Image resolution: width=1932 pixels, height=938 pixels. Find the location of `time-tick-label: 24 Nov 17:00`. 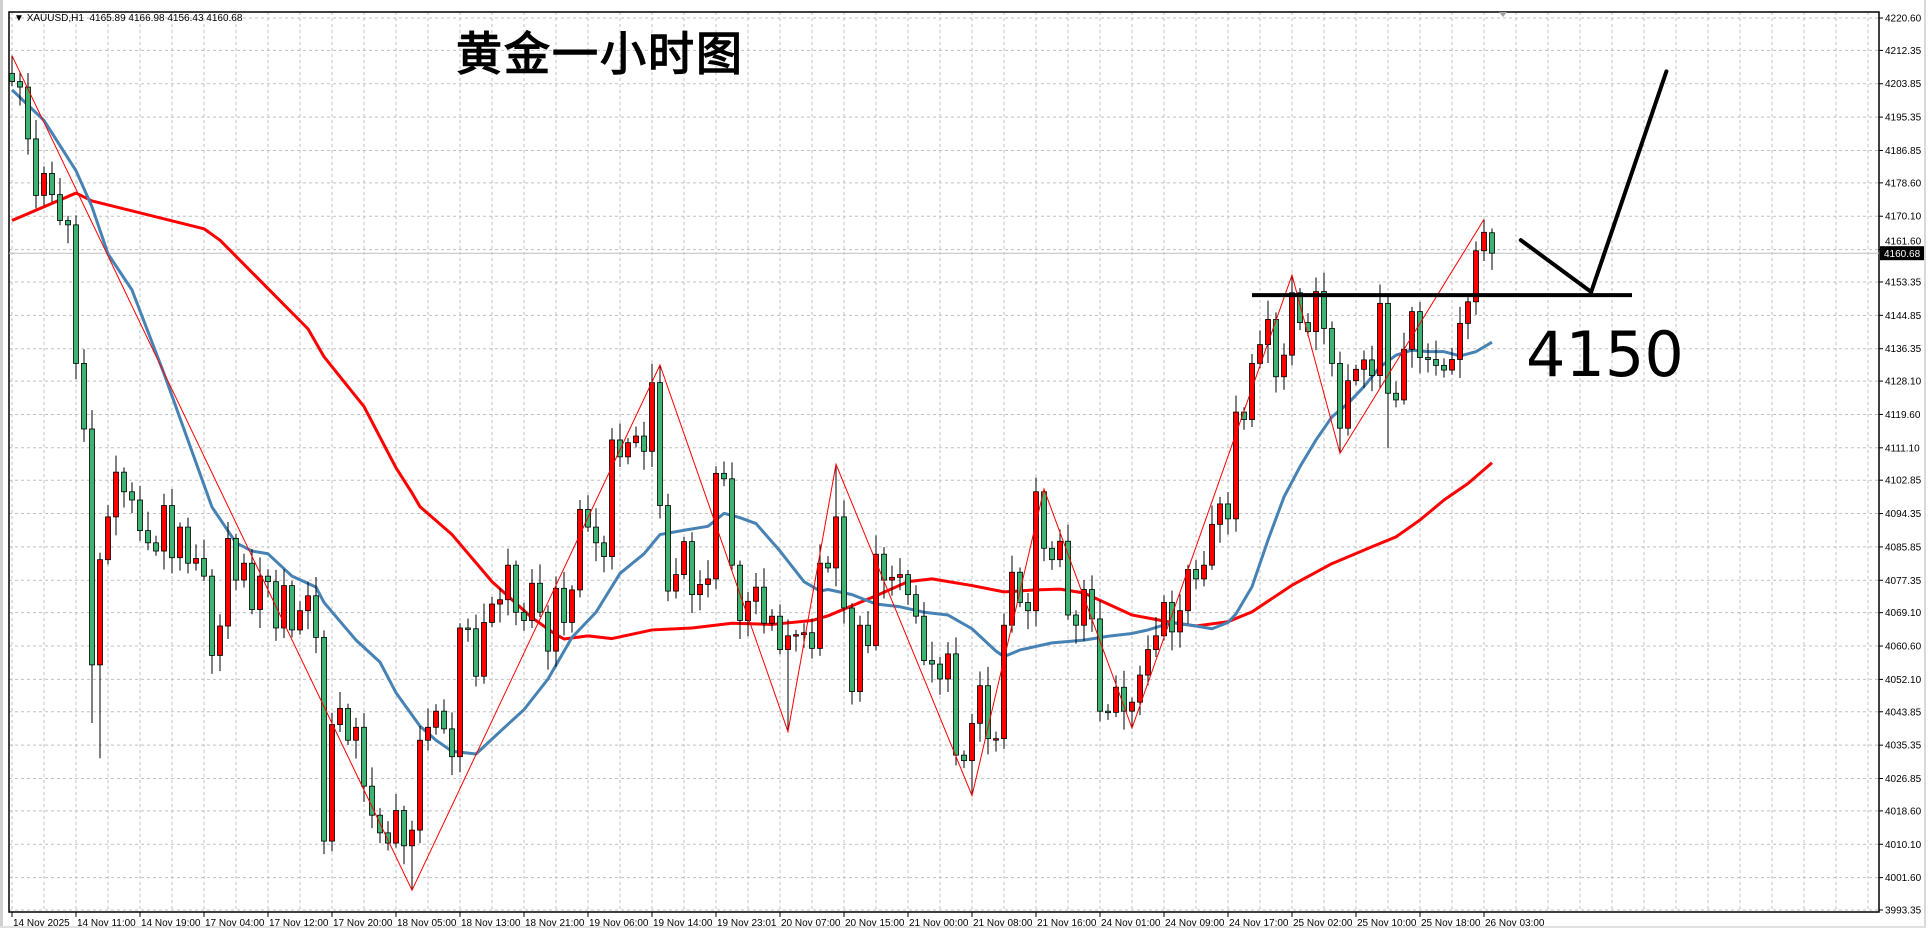

time-tick-label: 24 Nov 17:00 is located at coordinates (1259, 923).